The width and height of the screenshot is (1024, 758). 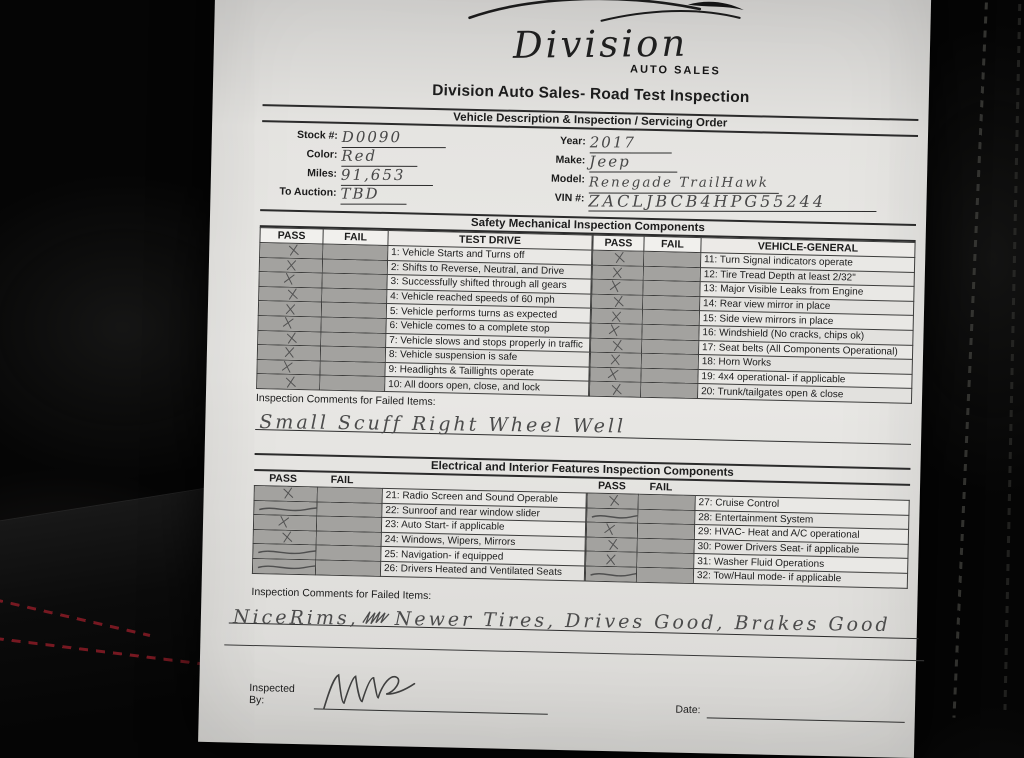 What do you see at coordinates (568, 179) in the screenshot?
I see `model-label: Model:` at bounding box center [568, 179].